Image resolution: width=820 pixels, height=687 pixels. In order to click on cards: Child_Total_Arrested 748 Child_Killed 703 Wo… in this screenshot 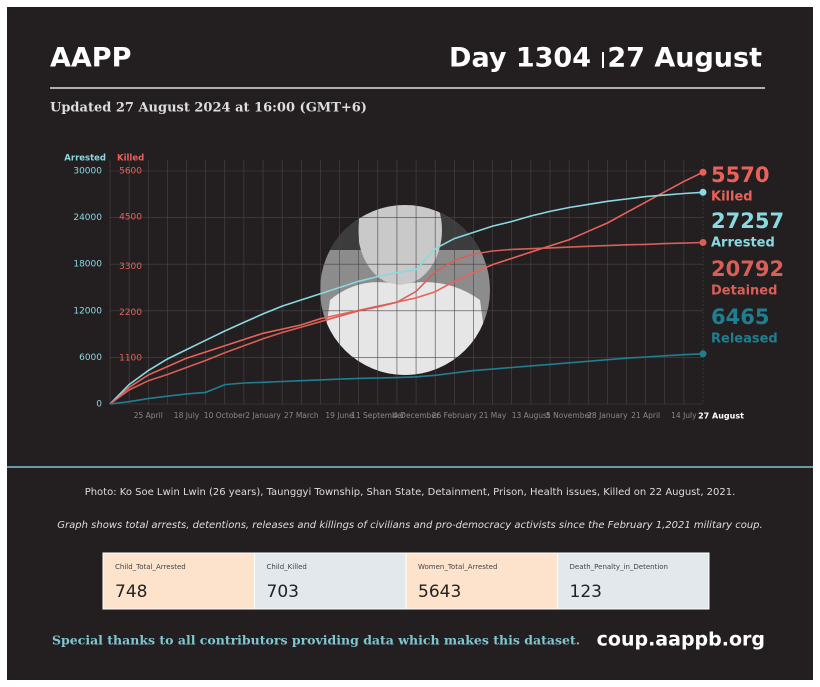, I will do `click(406, 581)`.